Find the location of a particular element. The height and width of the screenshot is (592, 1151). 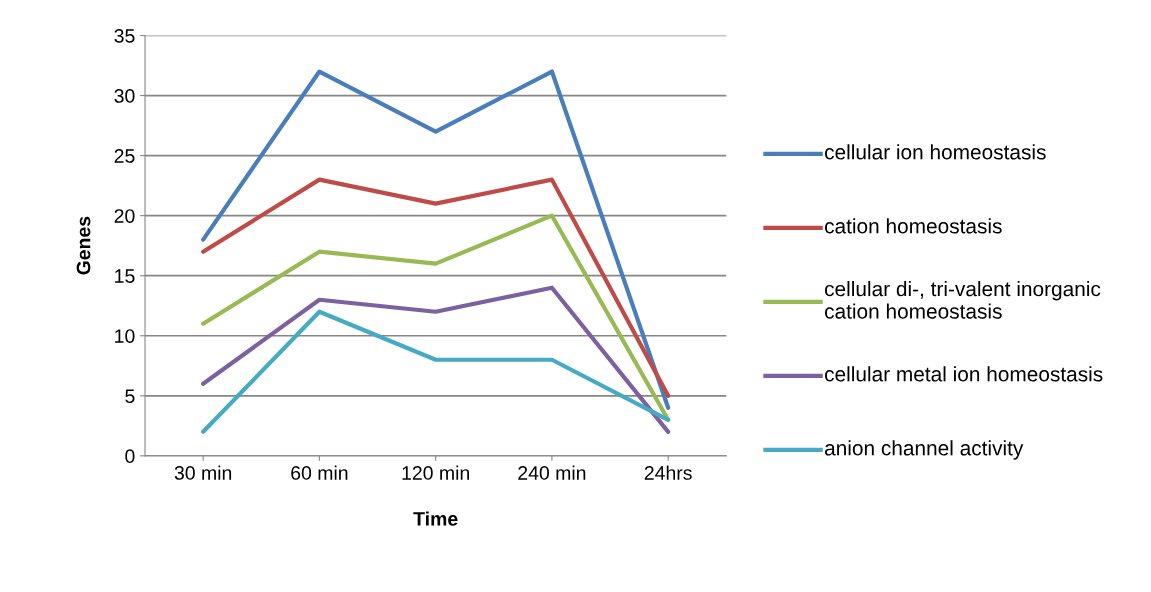

y-tick-label: 25 is located at coordinates (124, 156).